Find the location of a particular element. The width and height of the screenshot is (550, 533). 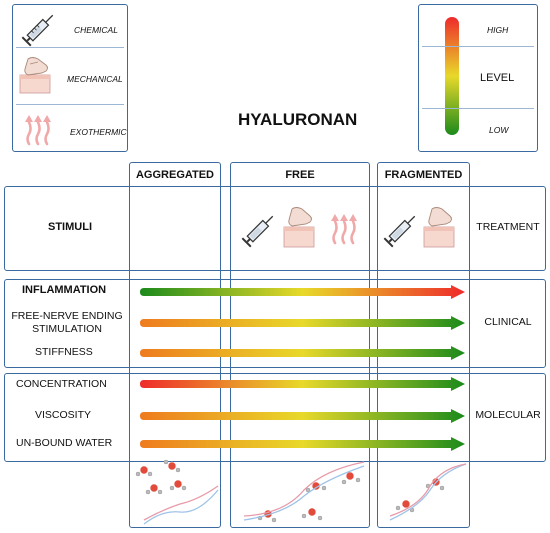

row-label-unbound-water: UN-BOUND WATER is located at coordinates (64, 443).